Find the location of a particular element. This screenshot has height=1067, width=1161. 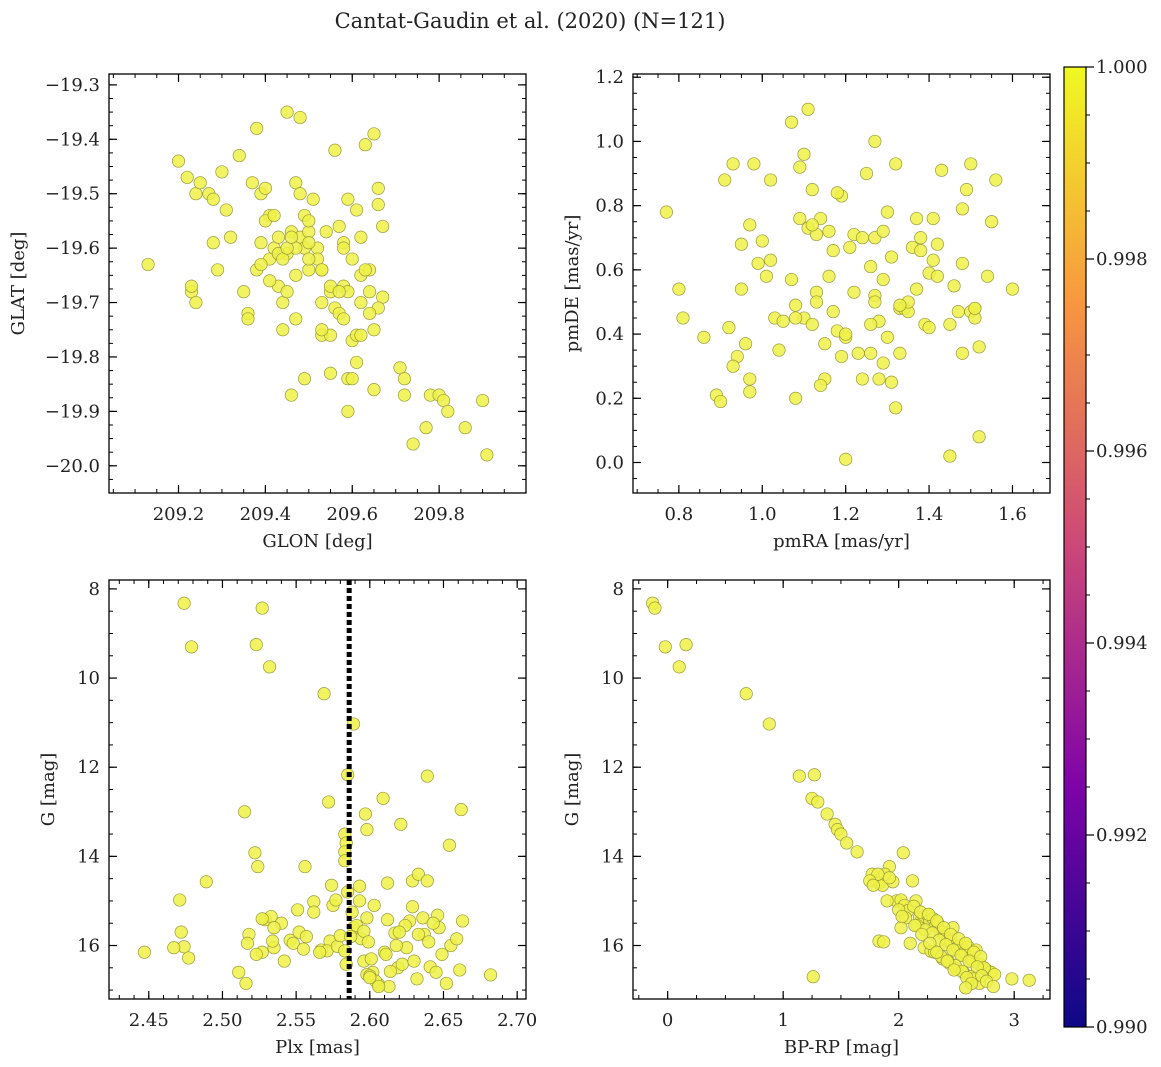

axes-frame is located at coordinates (317, 283).